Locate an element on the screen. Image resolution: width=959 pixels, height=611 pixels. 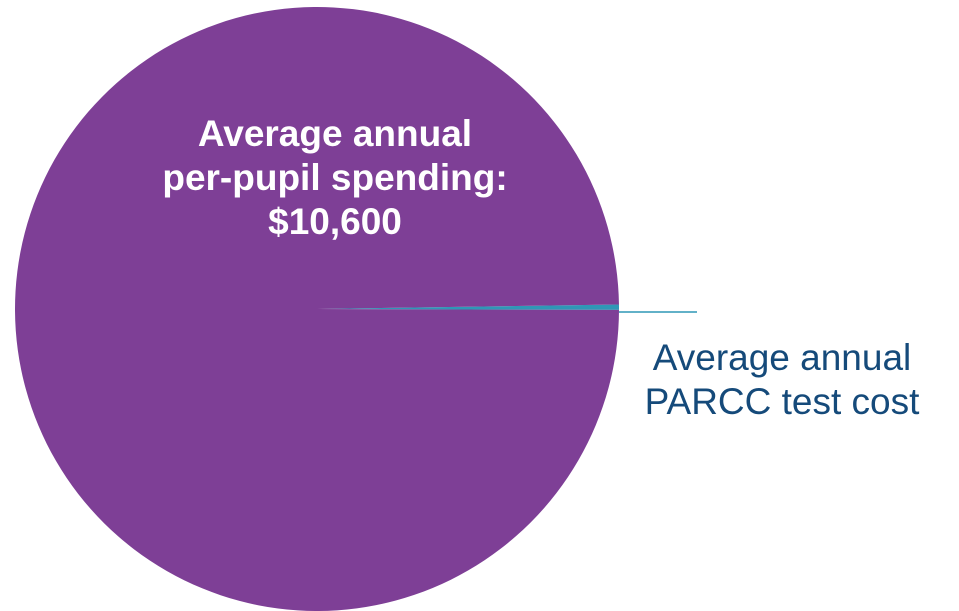
test-cost-label-line1: Average annual is located at coordinates (782, 357).